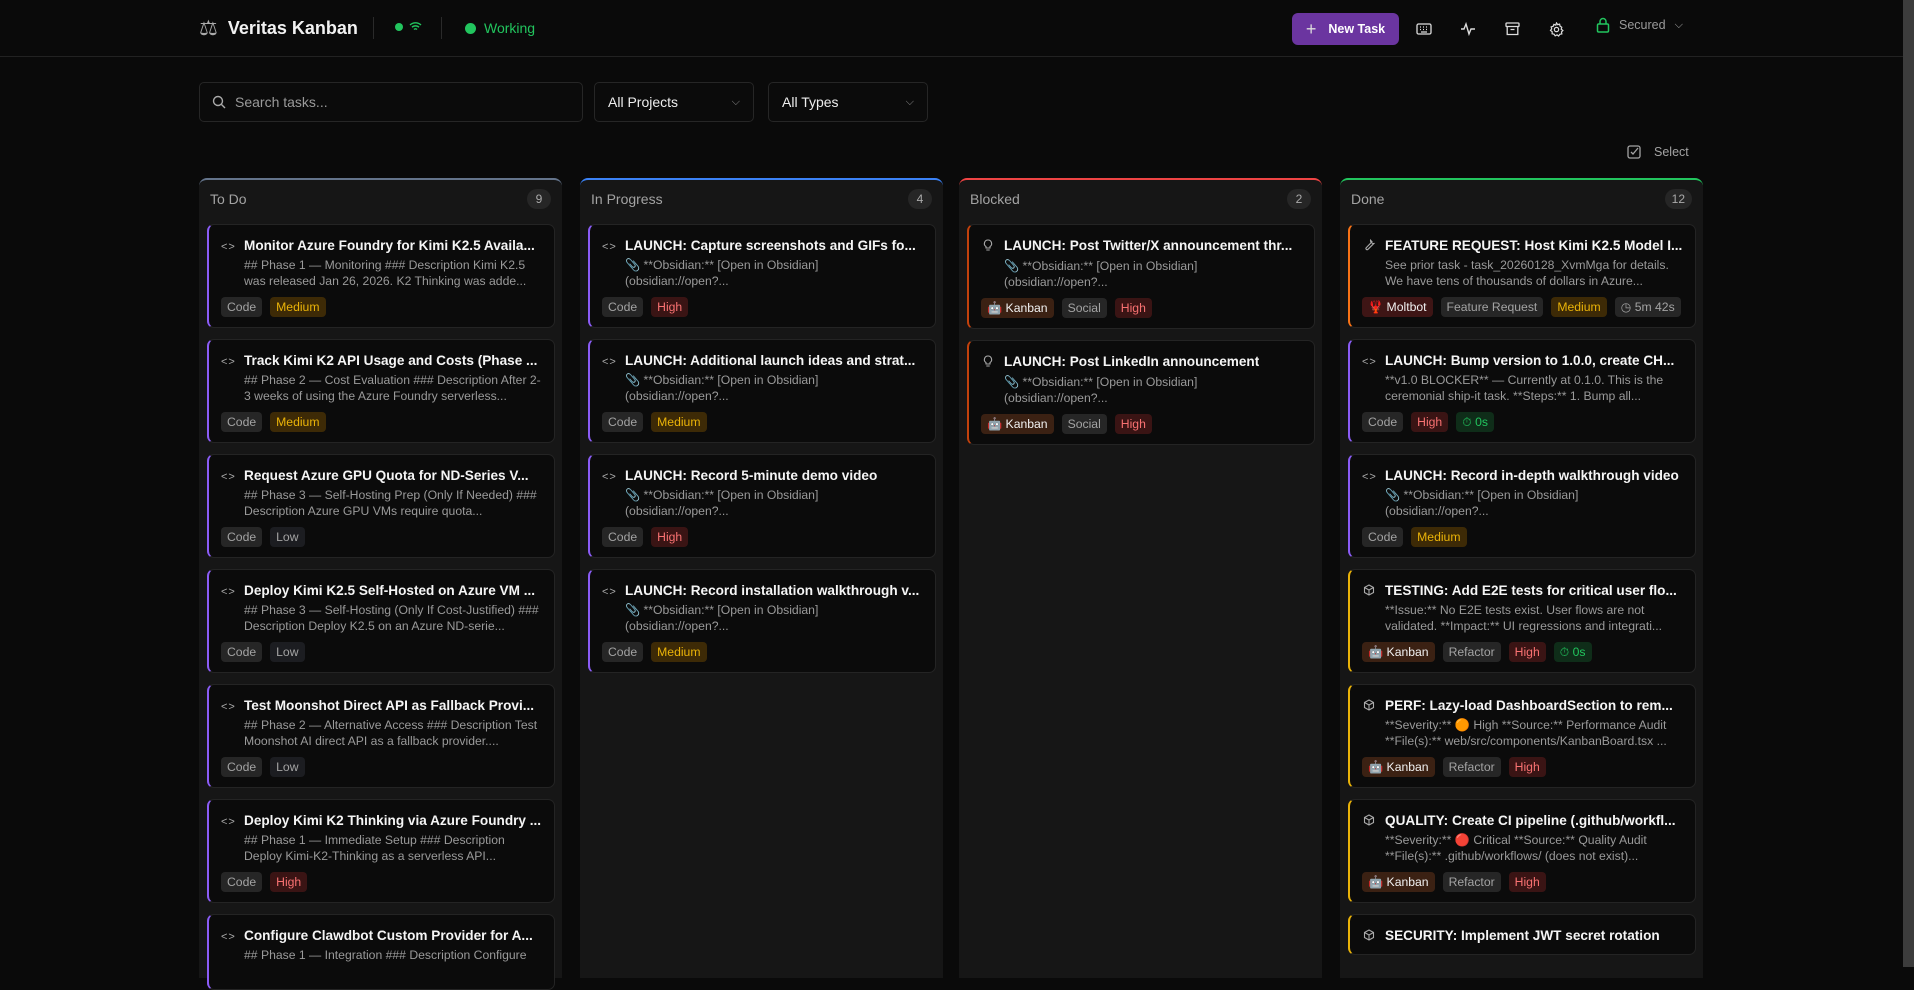  Describe the element at coordinates (1678, 199) in the screenshot. I see `column-count-badge: 12` at that location.